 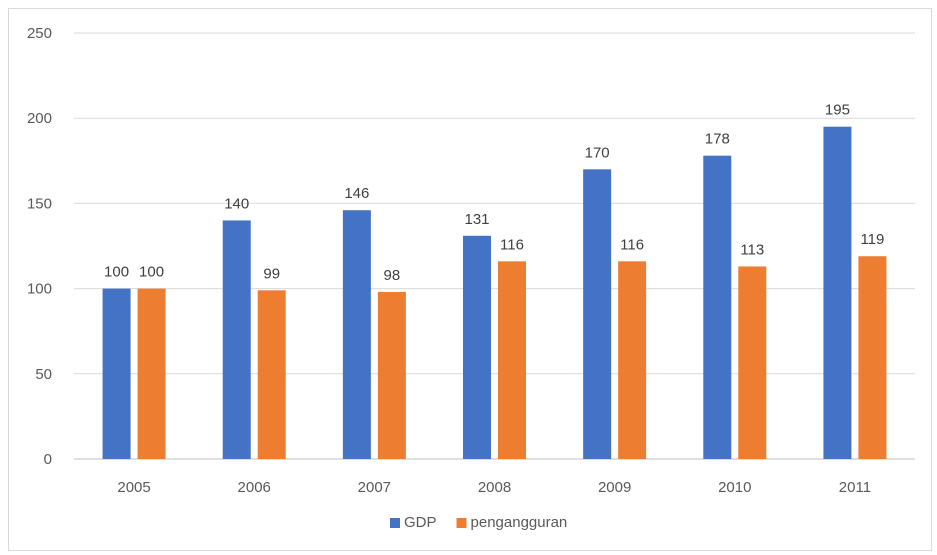 What do you see at coordinates (236, 203) in the screenshot?
I see `data-label-gdp-2006: 140` at bounding box center [236, 203].